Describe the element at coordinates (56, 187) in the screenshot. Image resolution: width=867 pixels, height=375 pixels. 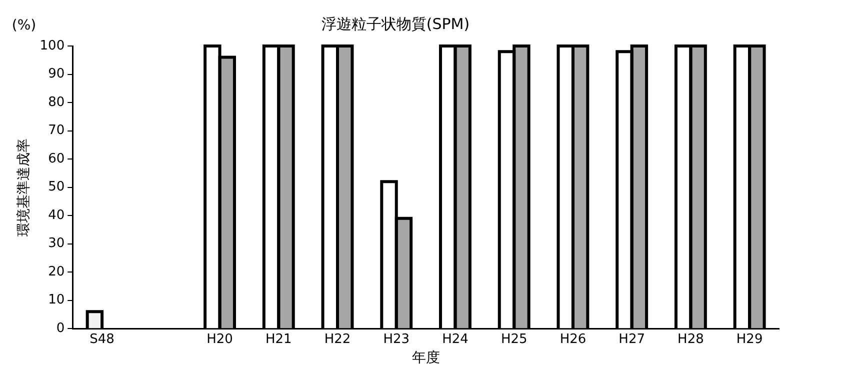
I see `y-tick-label: 50` at that location.